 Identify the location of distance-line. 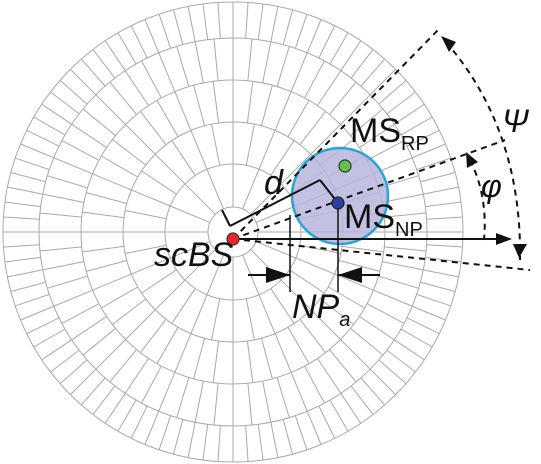
(275, 203).